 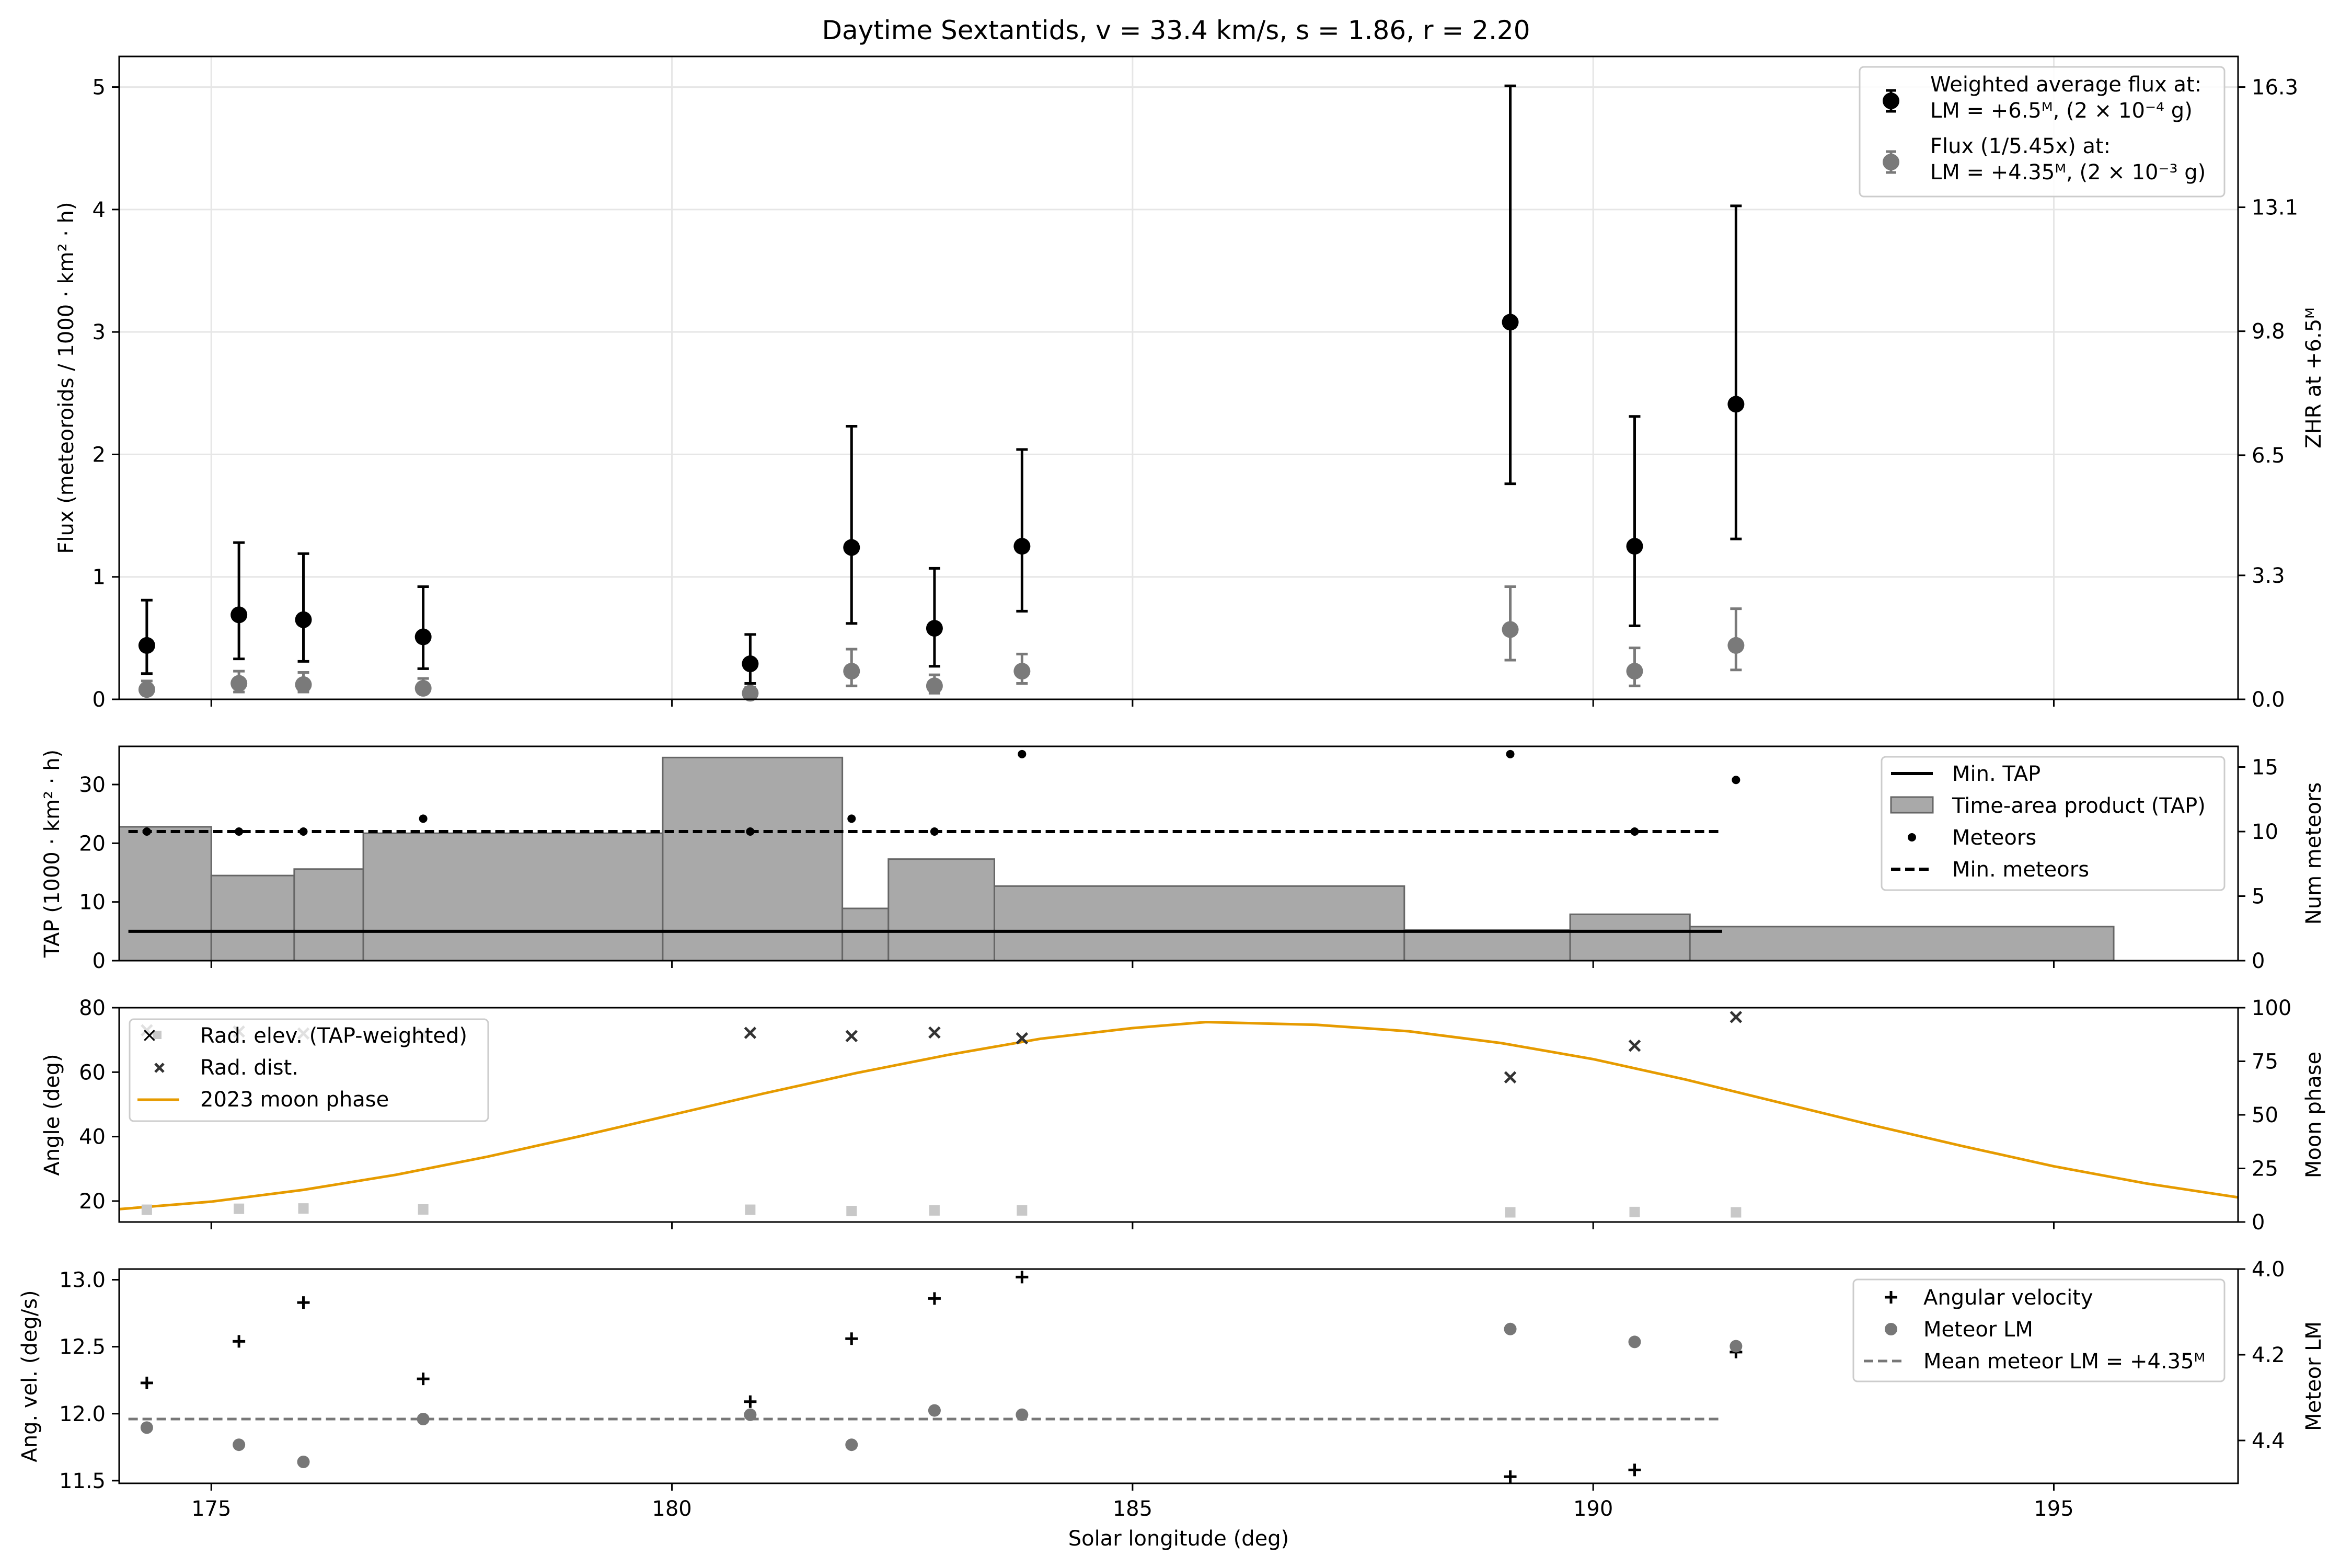 I want to click on y-tick-label: 12.5, so click(x=82, y=1347).